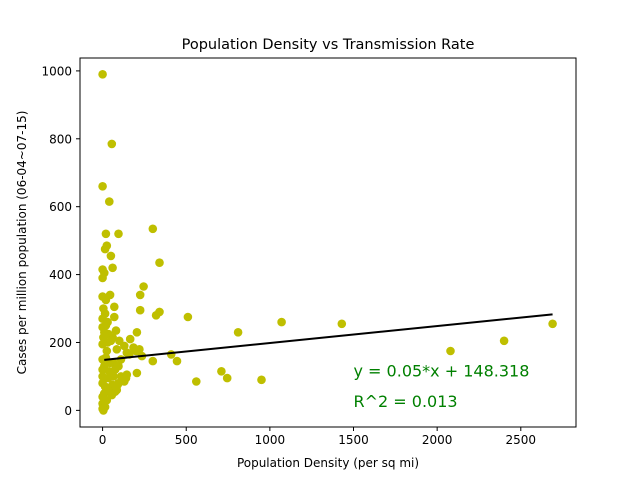 The image size is (640, 480). Describe the element at coordinates (270, 440) in the screenshot. I see `x-tick-label: 1000` at that location.